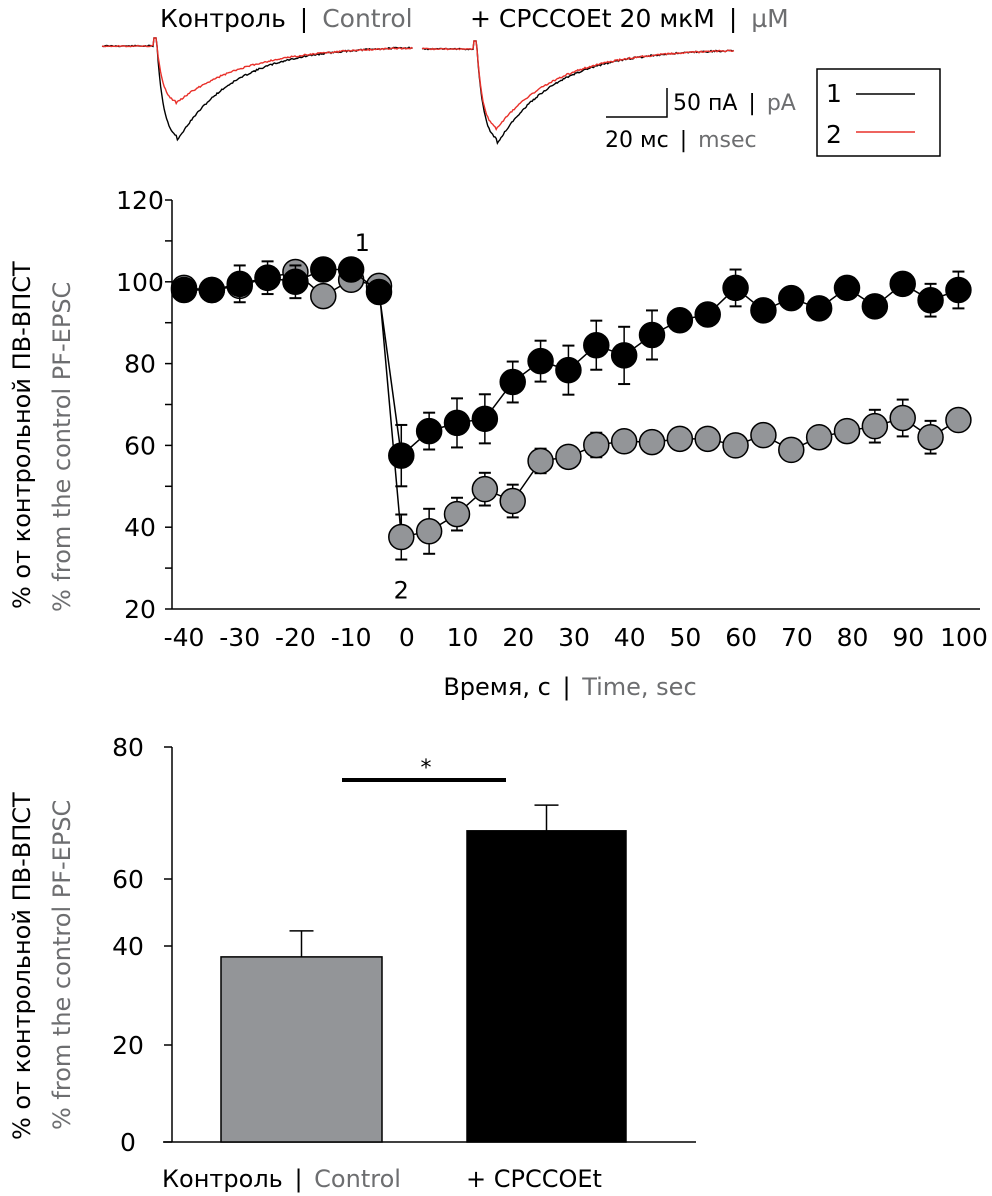 This screenshot has height=1196, width=992. Describe the element at coordinates (769, 18) in the screenshot. I see `drug-title-en: µM` at that location.